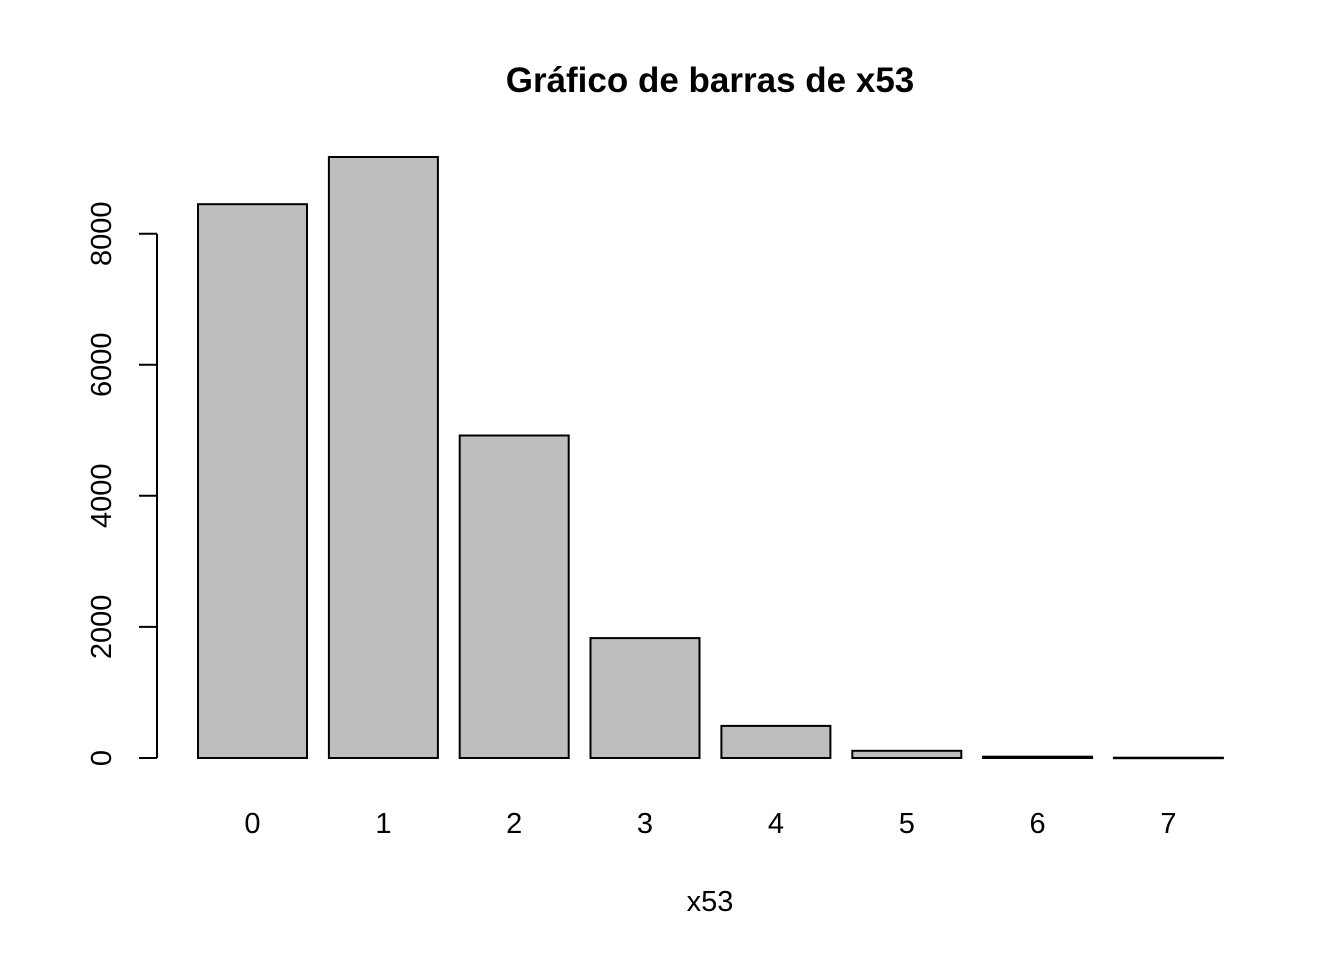  I want to click on x-tick-label-1: 1, so click(383, 824).